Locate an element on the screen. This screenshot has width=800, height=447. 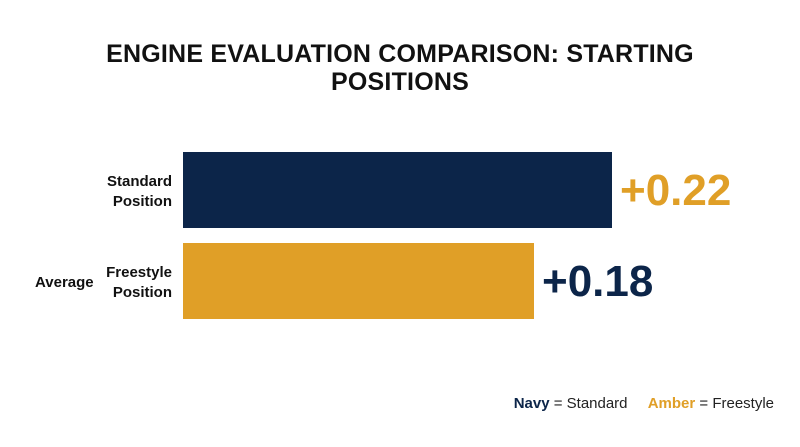
legend-item-standard: Navy = Standard is located at coordinates (573, 403).